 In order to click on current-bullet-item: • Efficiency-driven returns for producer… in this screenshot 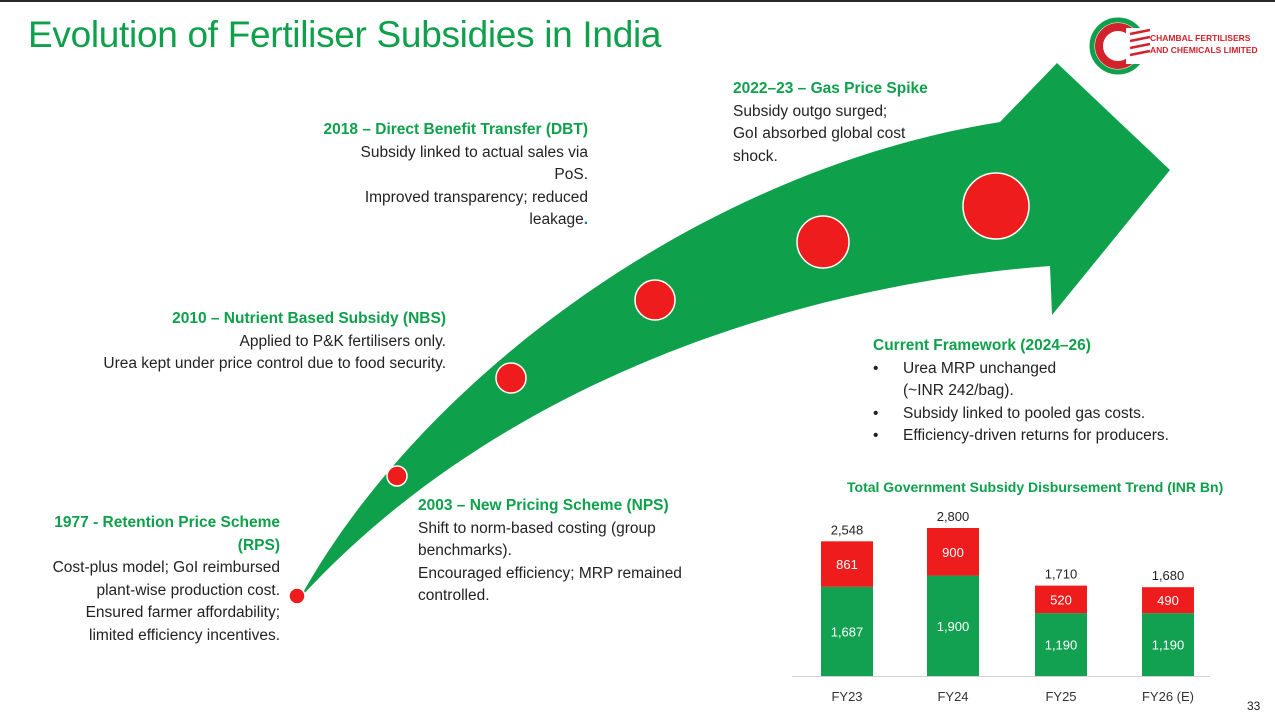, I will do `click(1053, 436)`.